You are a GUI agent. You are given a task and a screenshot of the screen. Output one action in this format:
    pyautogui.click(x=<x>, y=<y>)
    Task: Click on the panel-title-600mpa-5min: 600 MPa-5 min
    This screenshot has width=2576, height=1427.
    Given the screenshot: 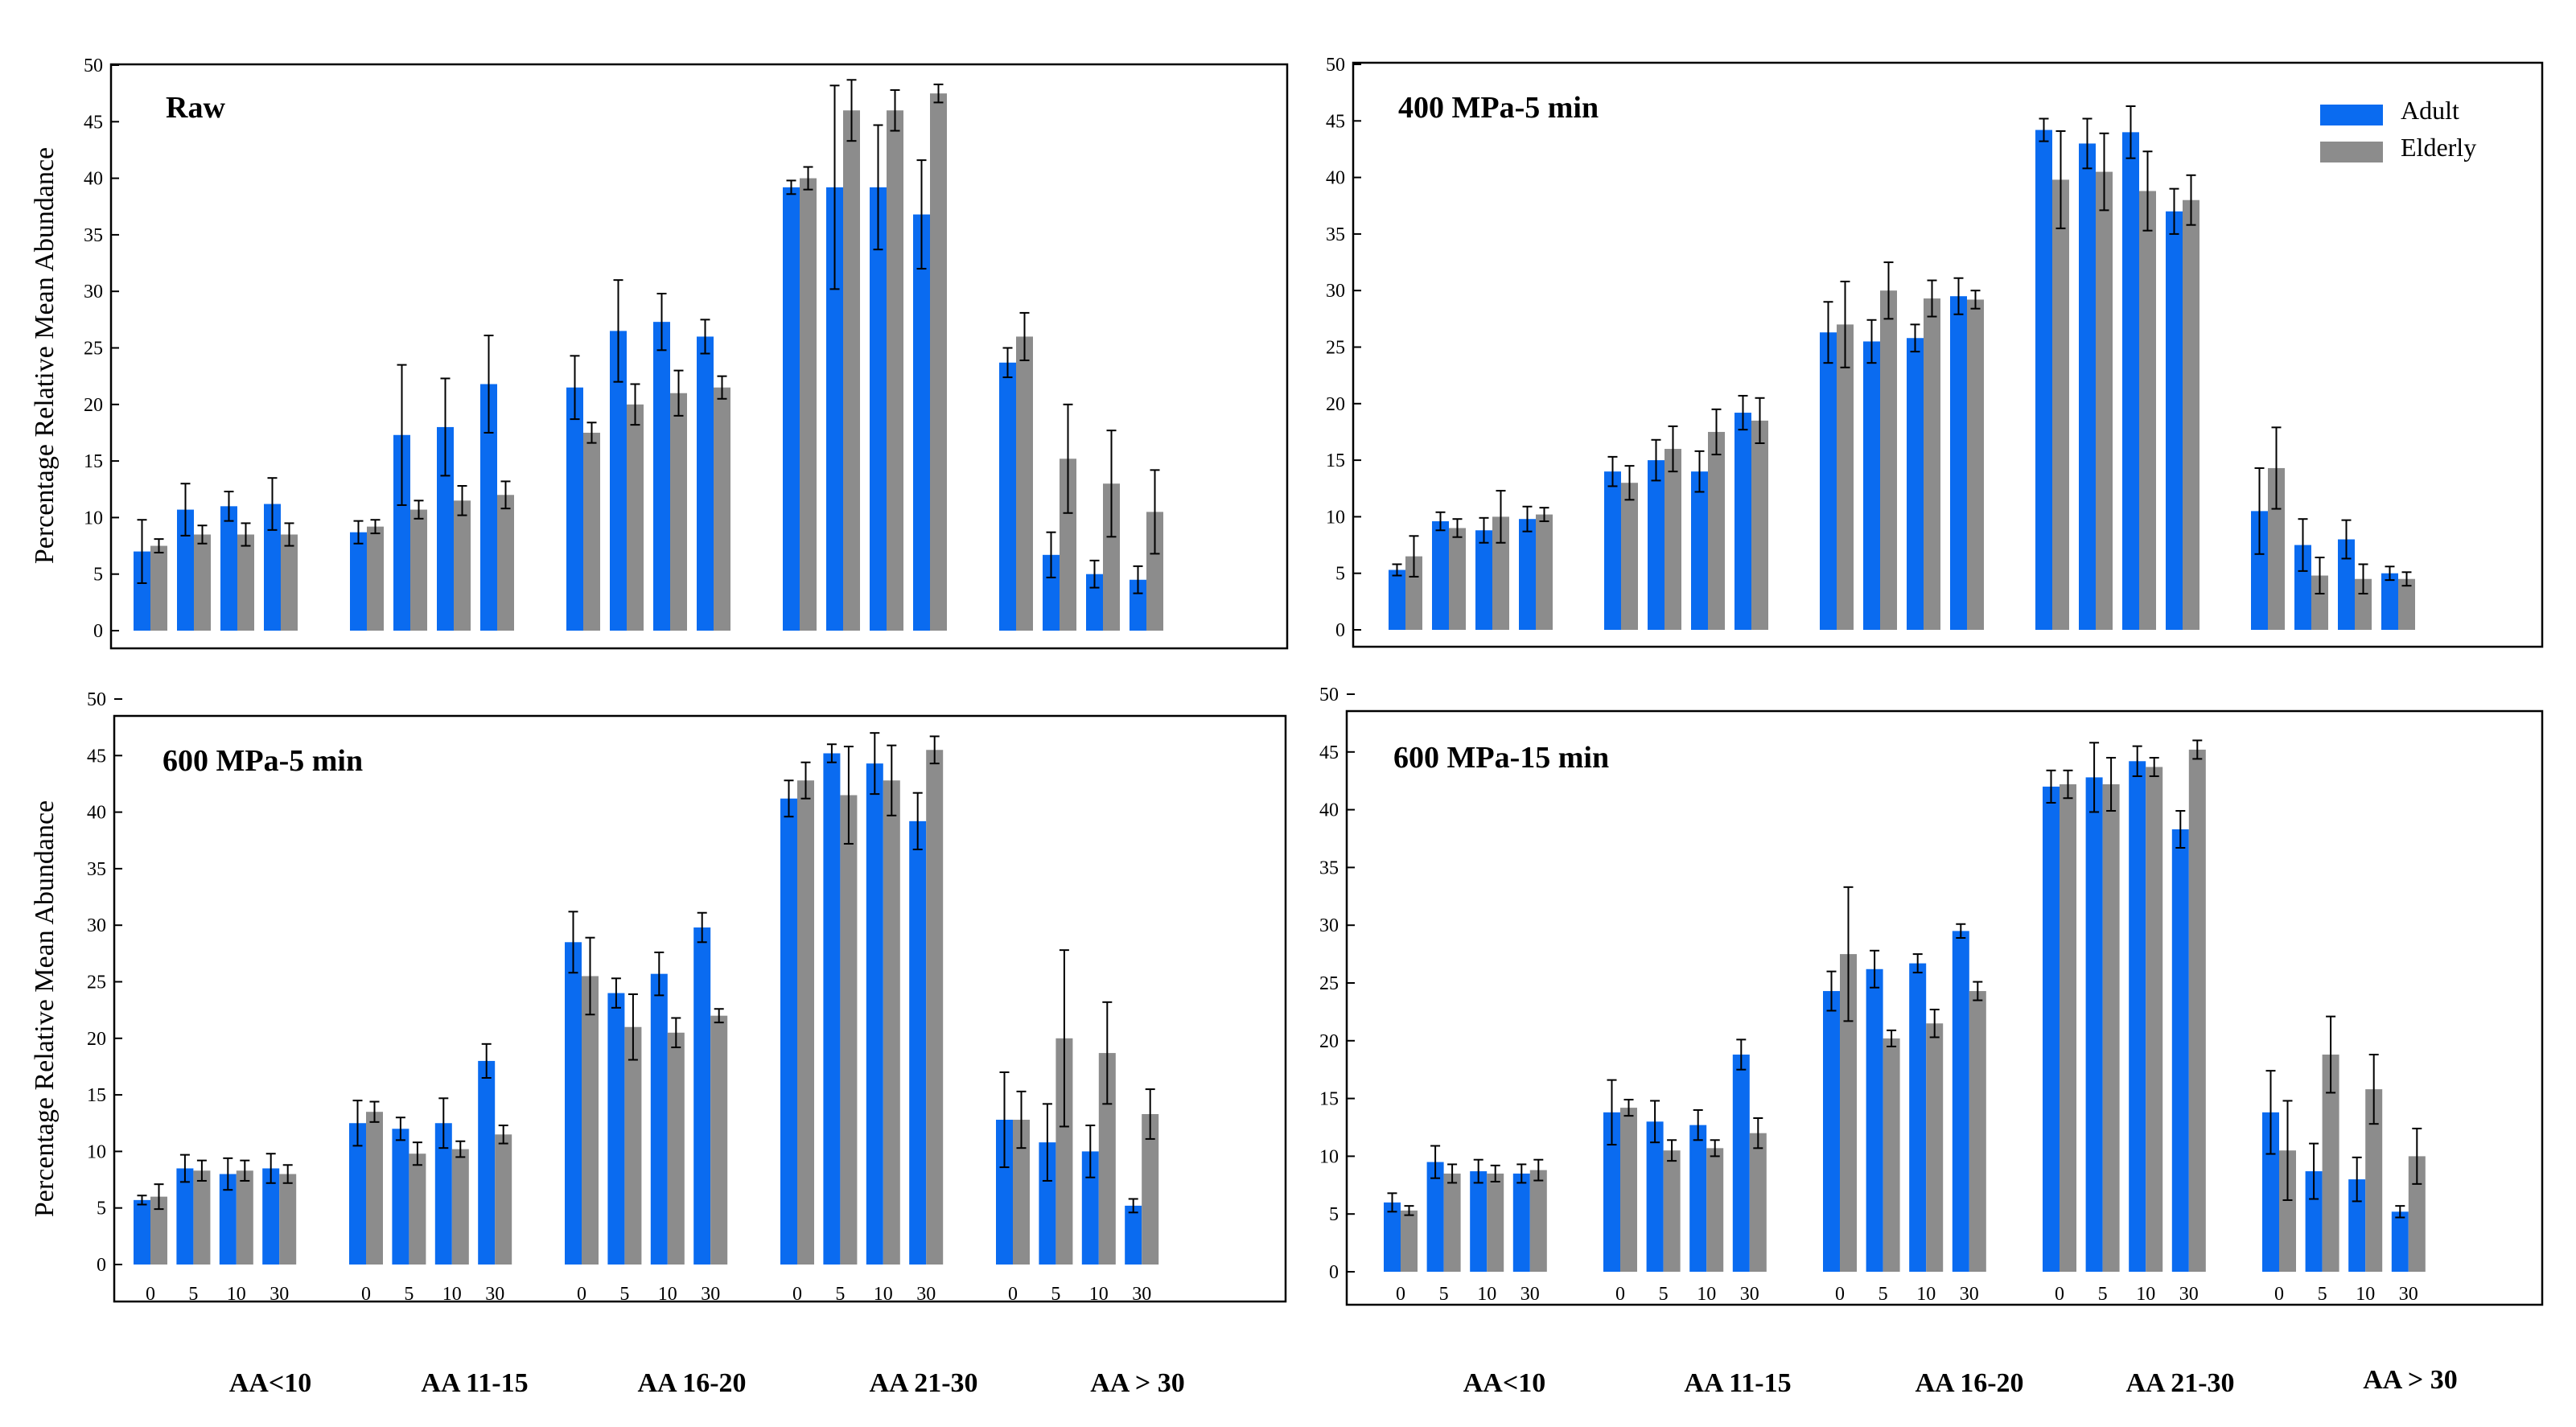 What is the action you would take?
    pyautogui.click(x=263, y=761)
    